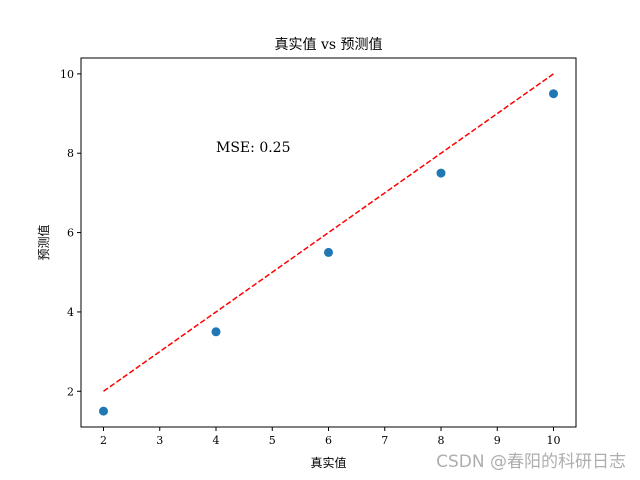 Image resolution: width=640 pixels, height=480 pixels. What do you see at coordinates (43, 242) in the screenshot?
I see `y-axis-label: 预测值` at bounding box center [43, 242].